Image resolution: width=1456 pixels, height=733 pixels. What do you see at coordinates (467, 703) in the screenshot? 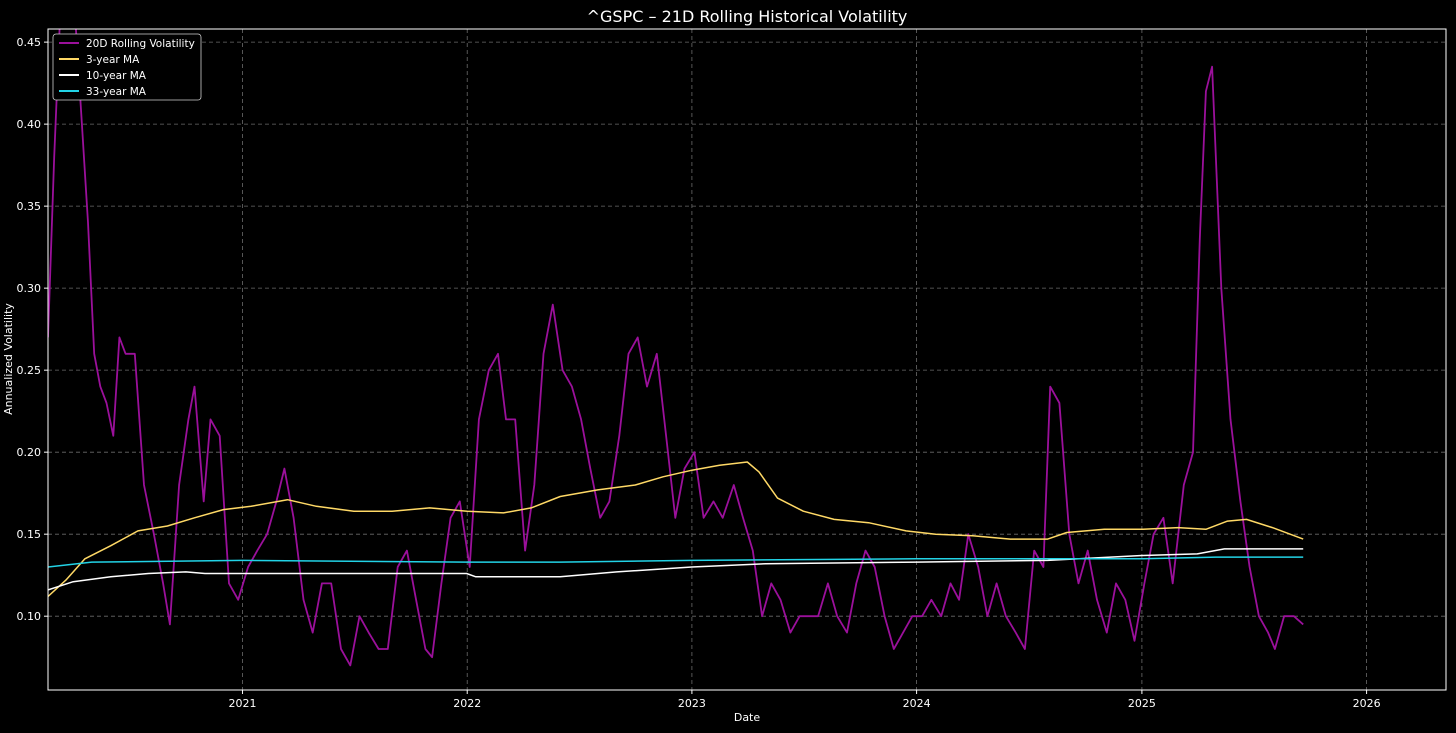
I see `x-tick-label: 2022` at bounding box center [467, 703].